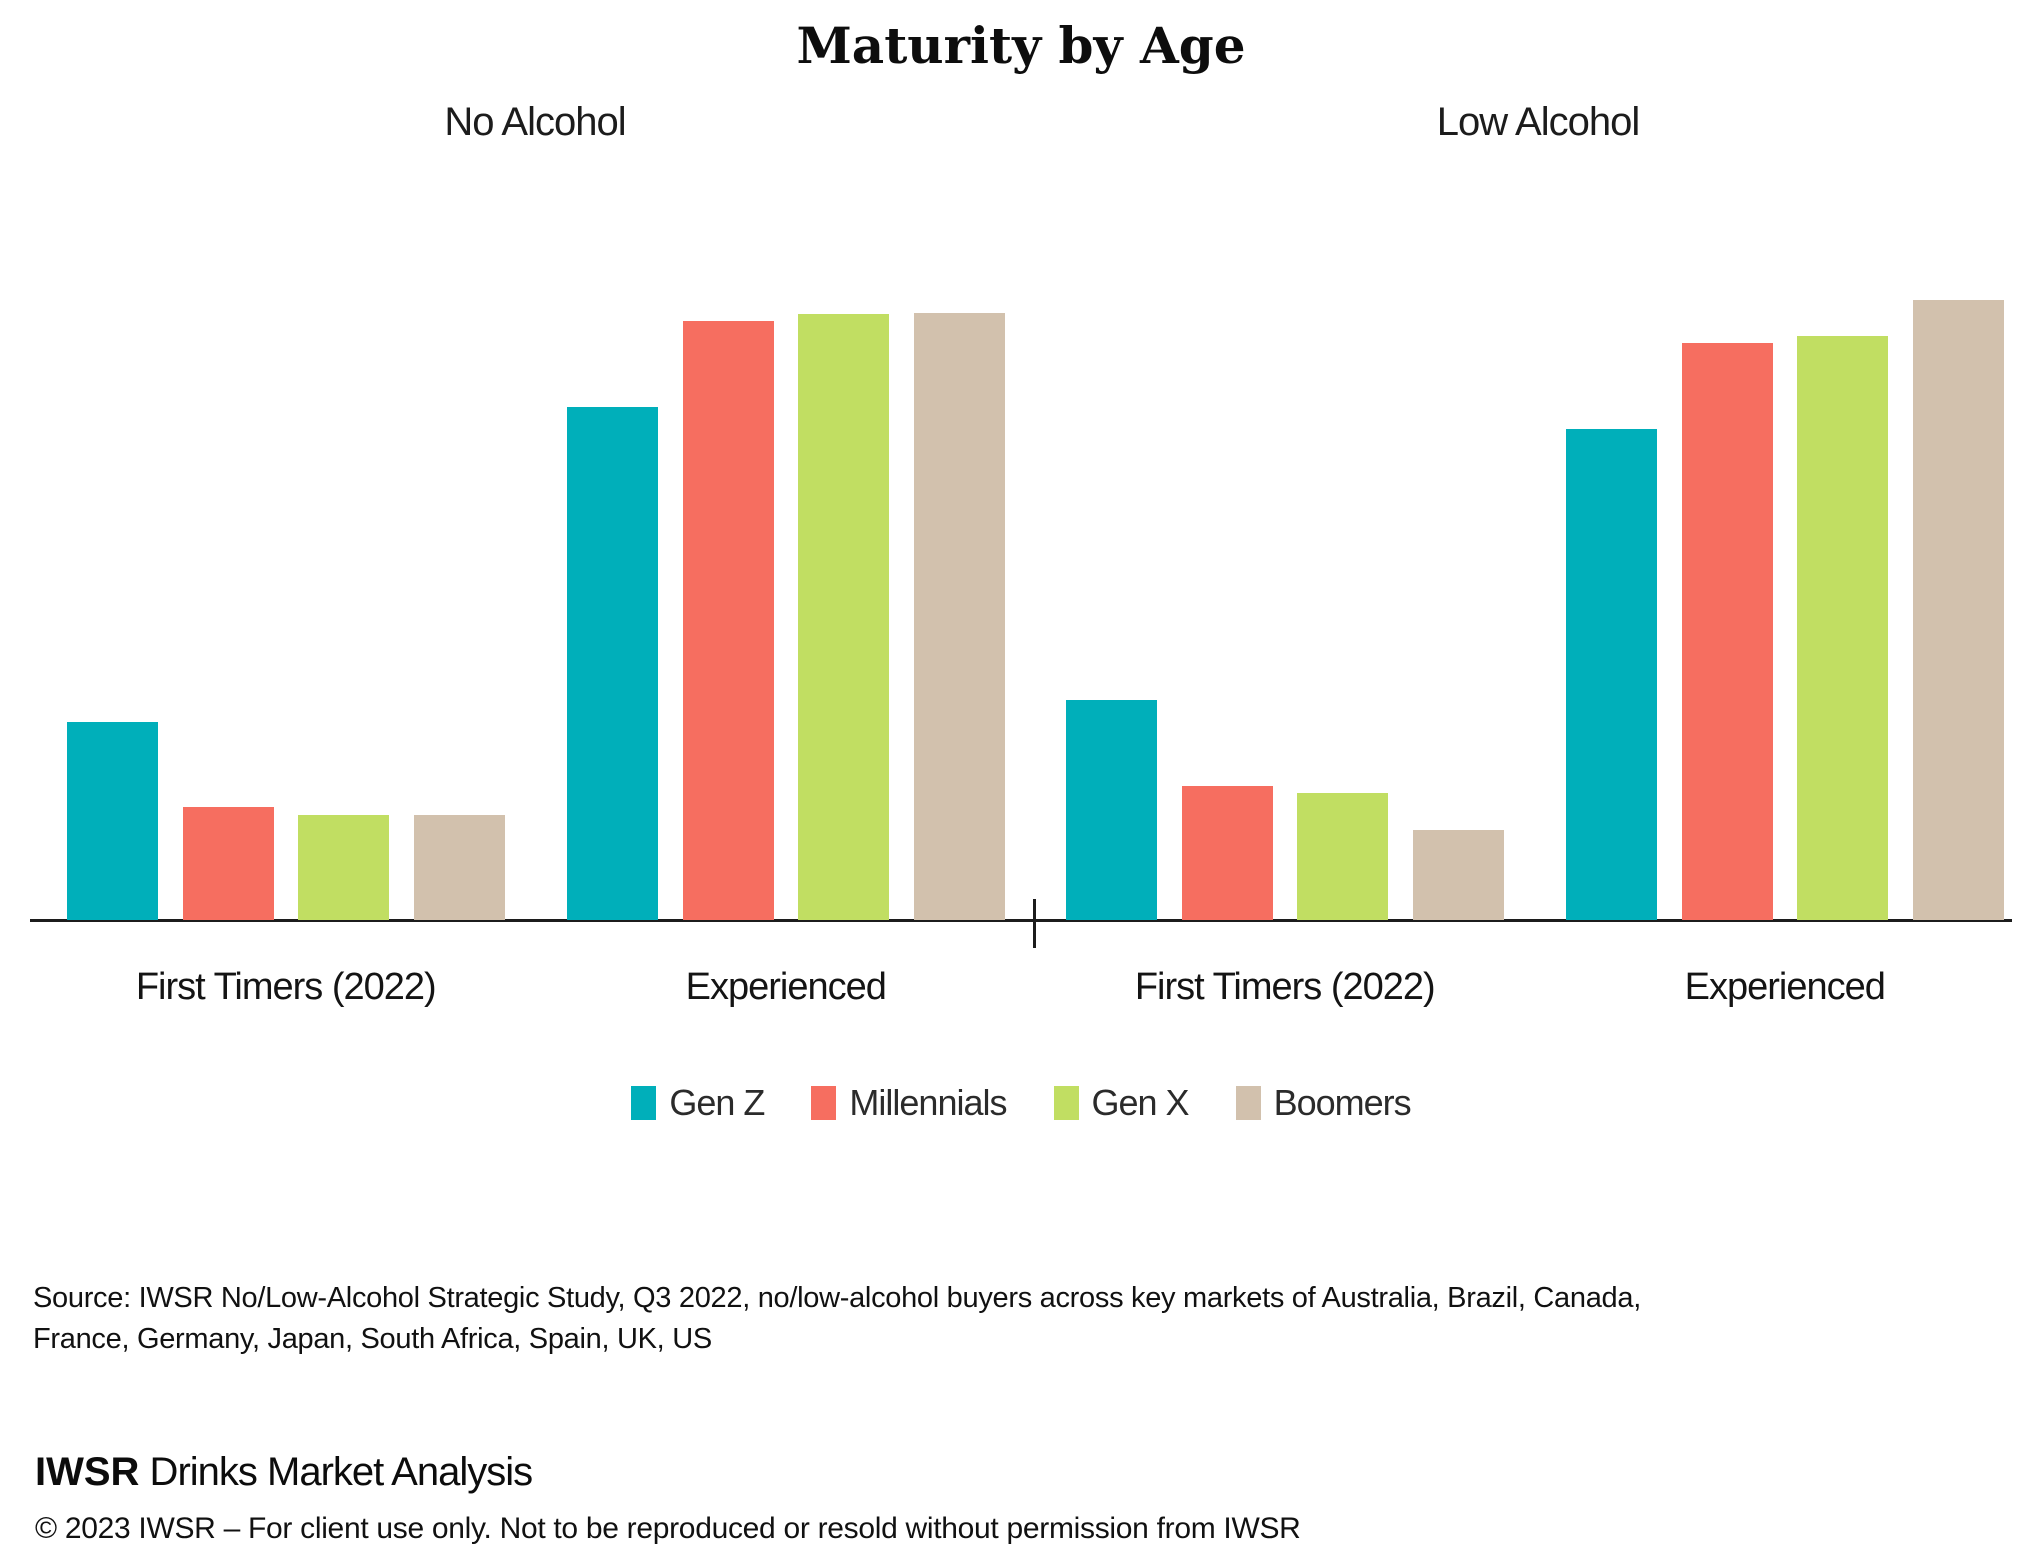 This screenshot has height=1557, width=2035. I want to click on legend-label-boomers: Boomers, so click(1342, 1102).